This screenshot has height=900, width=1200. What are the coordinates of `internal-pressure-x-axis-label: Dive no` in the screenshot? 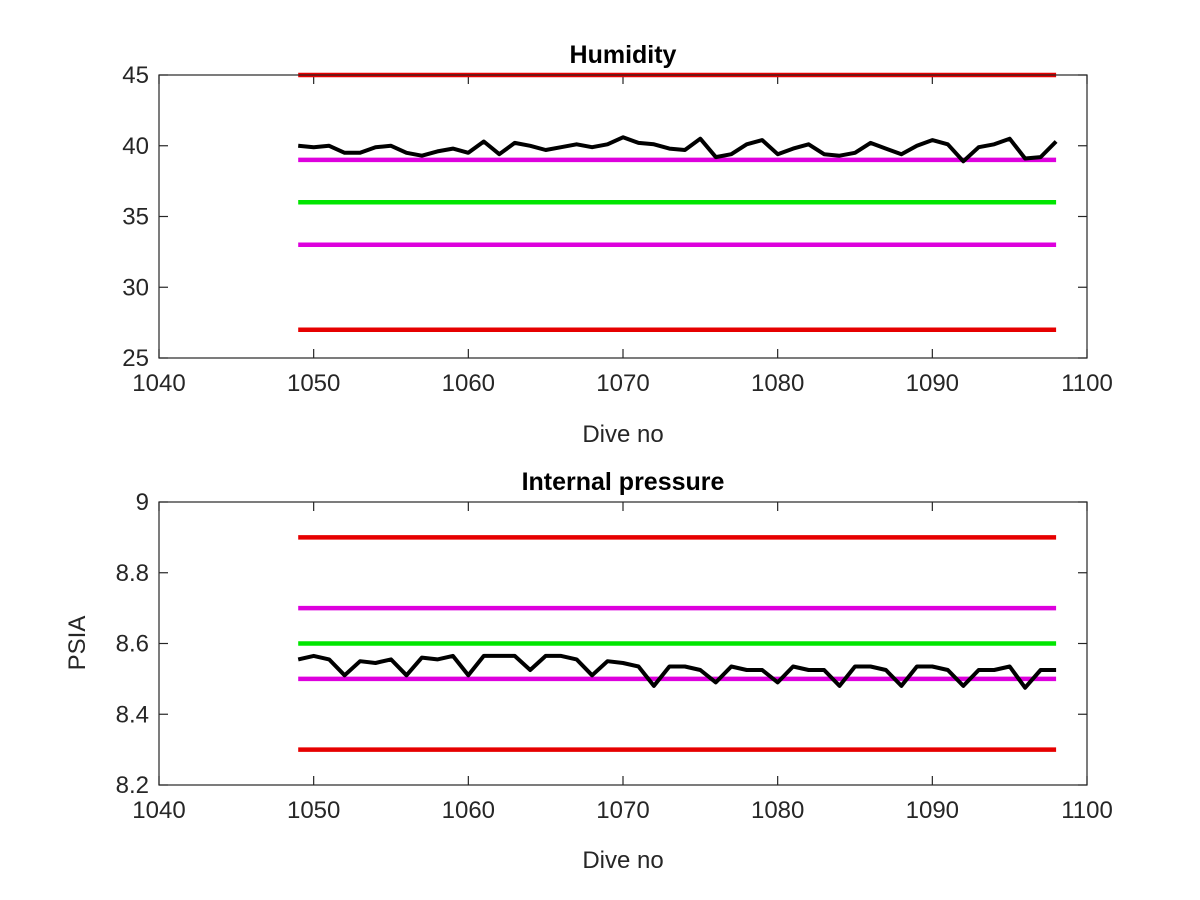 It's located at (622, 860).